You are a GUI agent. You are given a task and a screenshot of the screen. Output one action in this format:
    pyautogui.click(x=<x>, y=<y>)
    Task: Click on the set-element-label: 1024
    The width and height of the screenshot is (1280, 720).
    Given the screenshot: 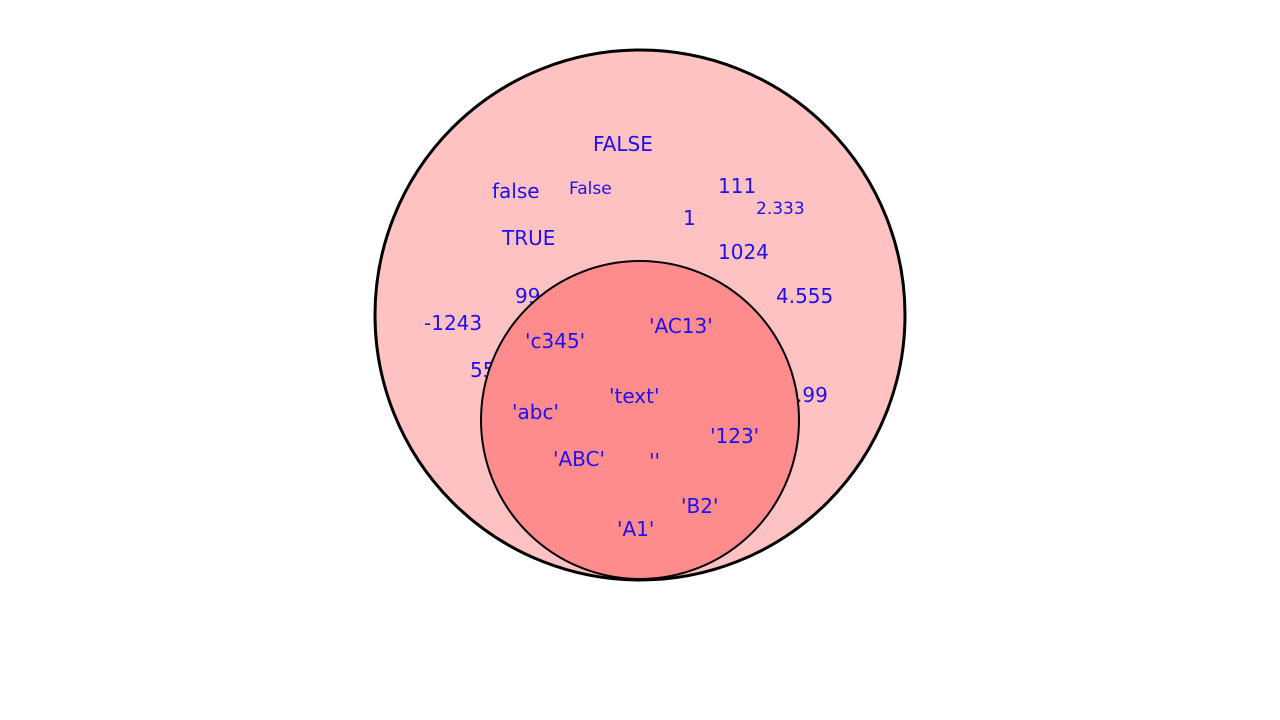 What is the action you would take?
    pyautogui.click(x=743, y=252)
    